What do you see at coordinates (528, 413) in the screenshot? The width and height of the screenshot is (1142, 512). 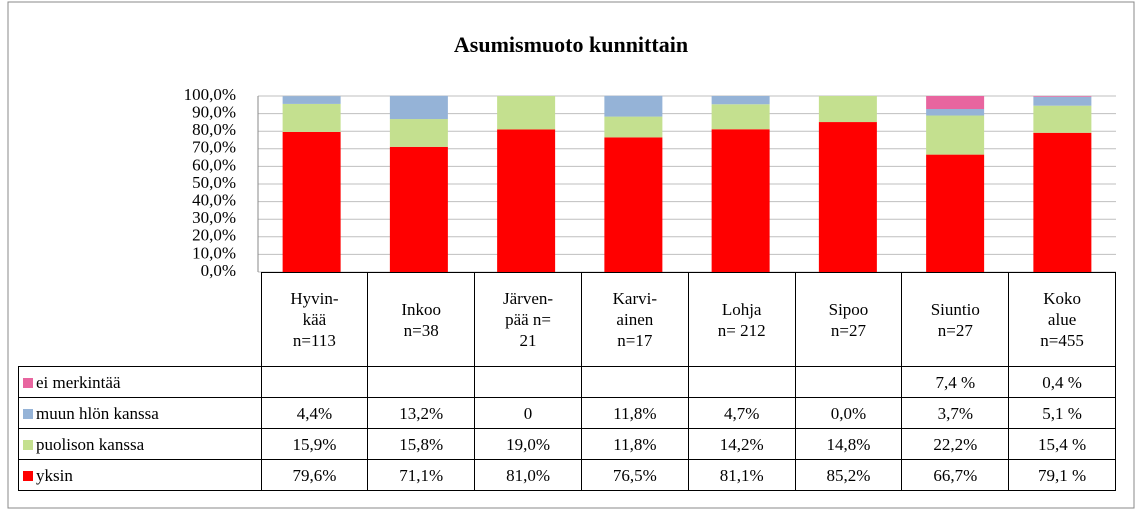 I see `value-label: 0` at bounding box center [528, 413].